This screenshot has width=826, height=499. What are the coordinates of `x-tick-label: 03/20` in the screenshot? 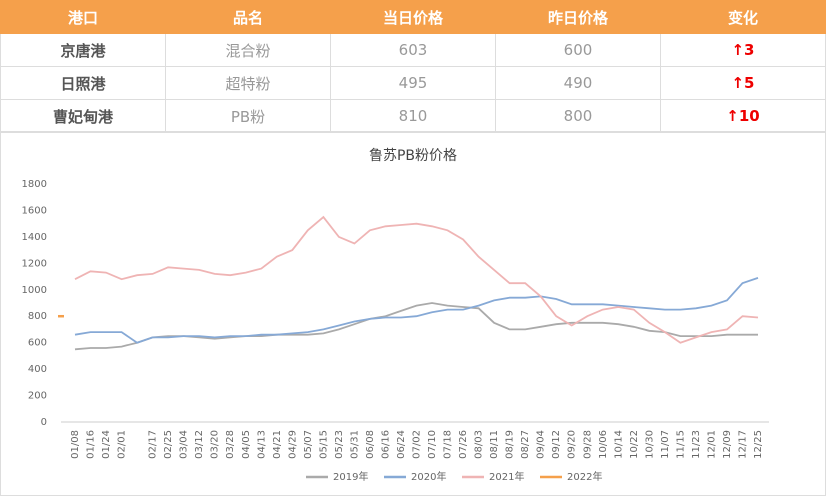 It's located at (215, 444).